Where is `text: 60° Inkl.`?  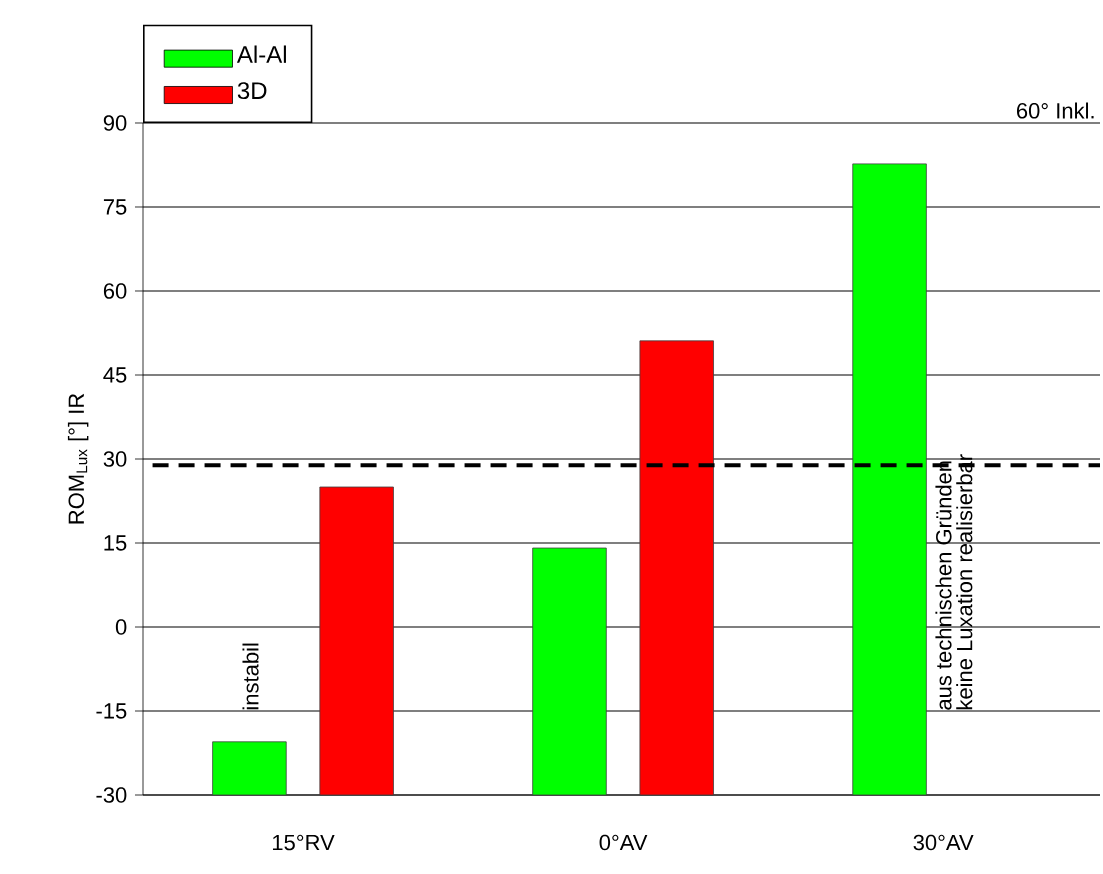
text: 60° Inkl. is located at coordinates (1055, 110).